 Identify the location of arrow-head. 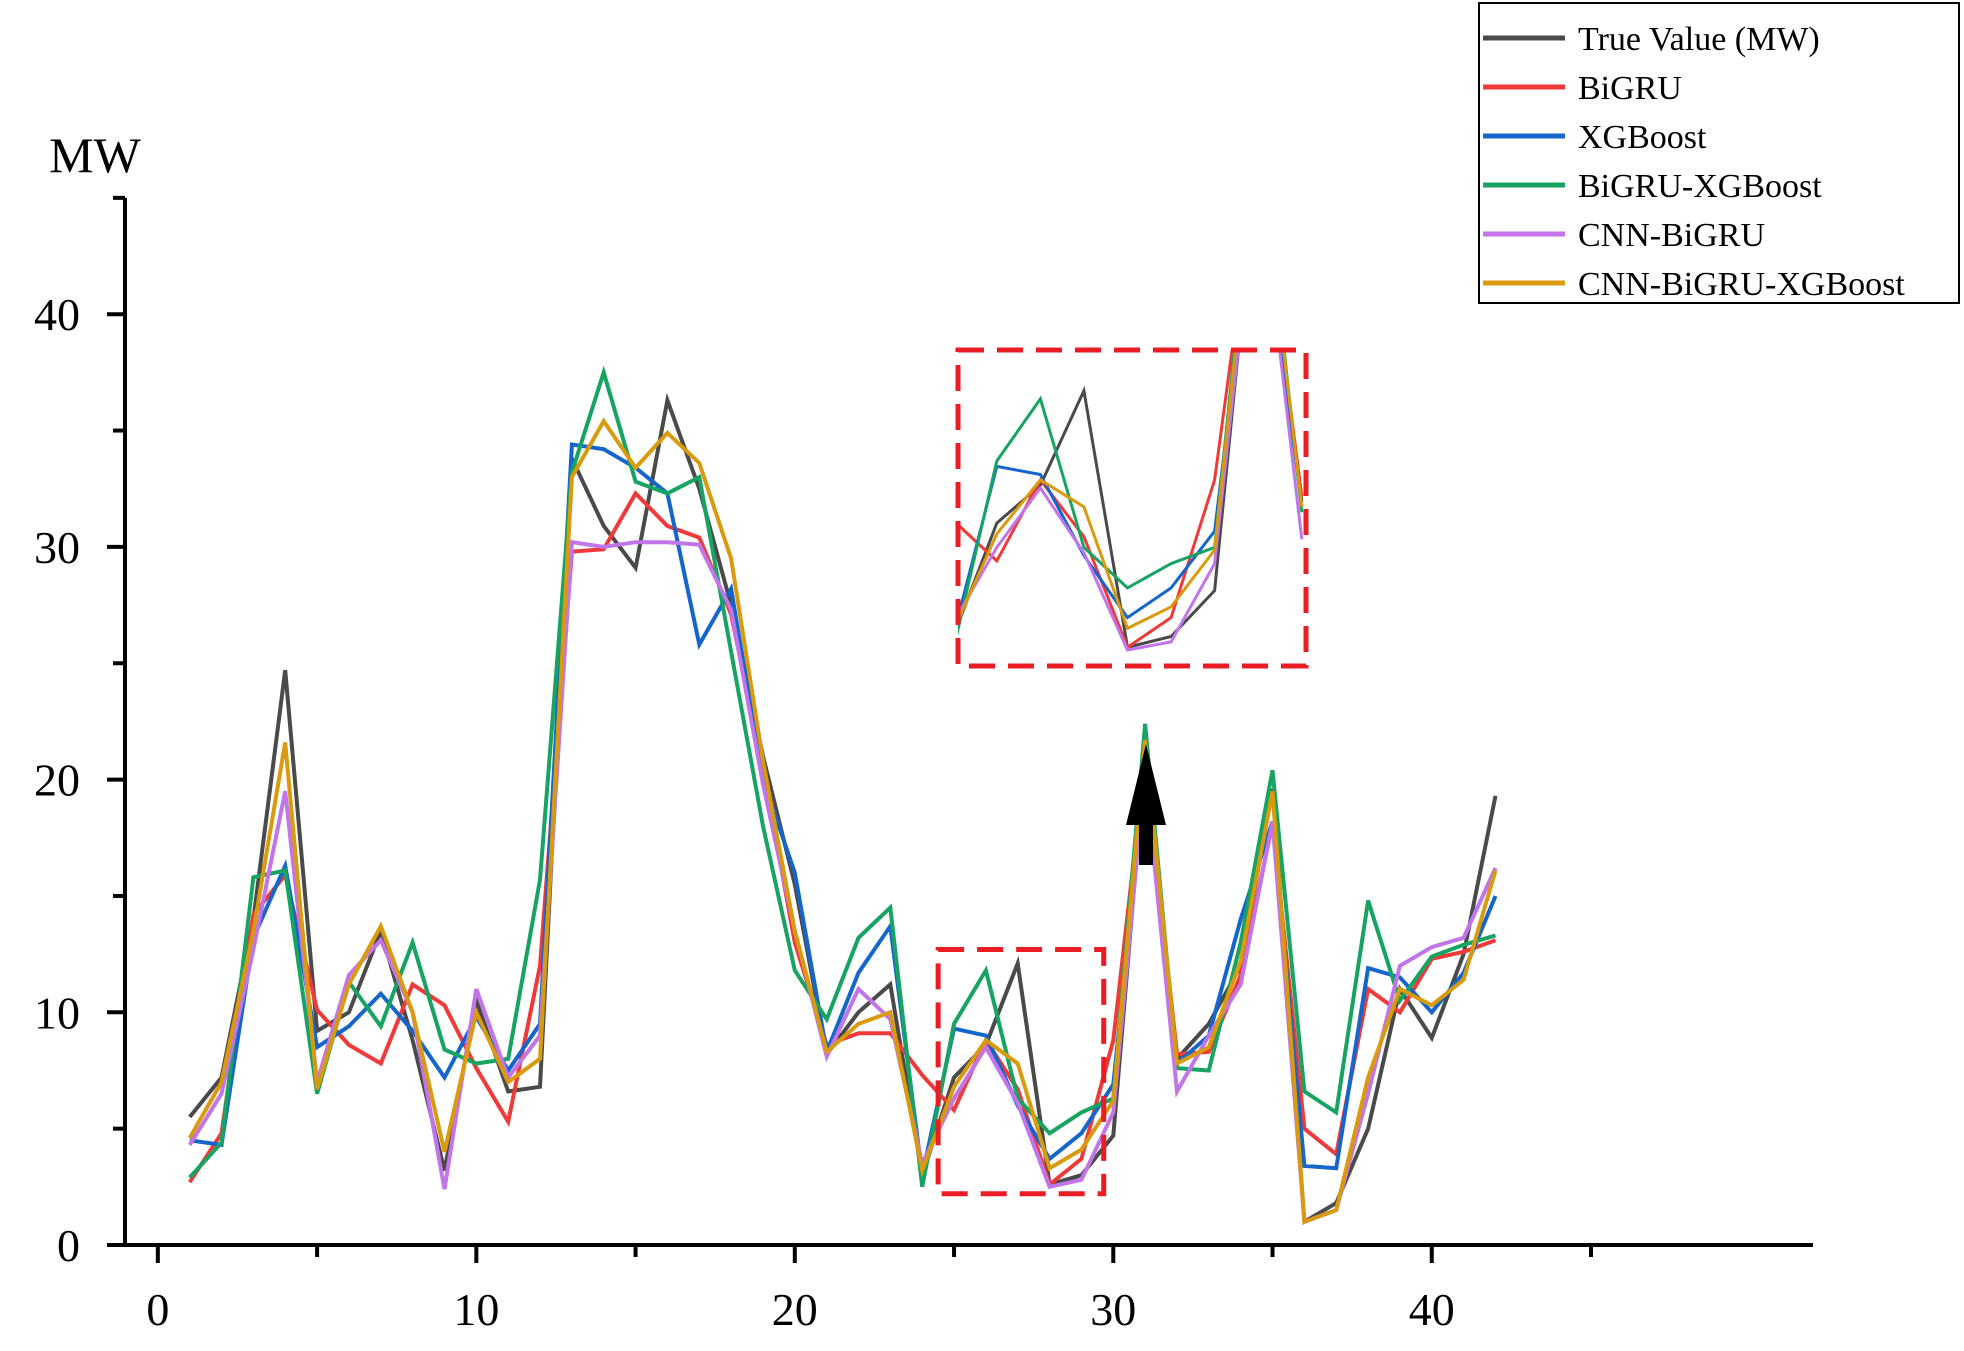
(1146, 784).